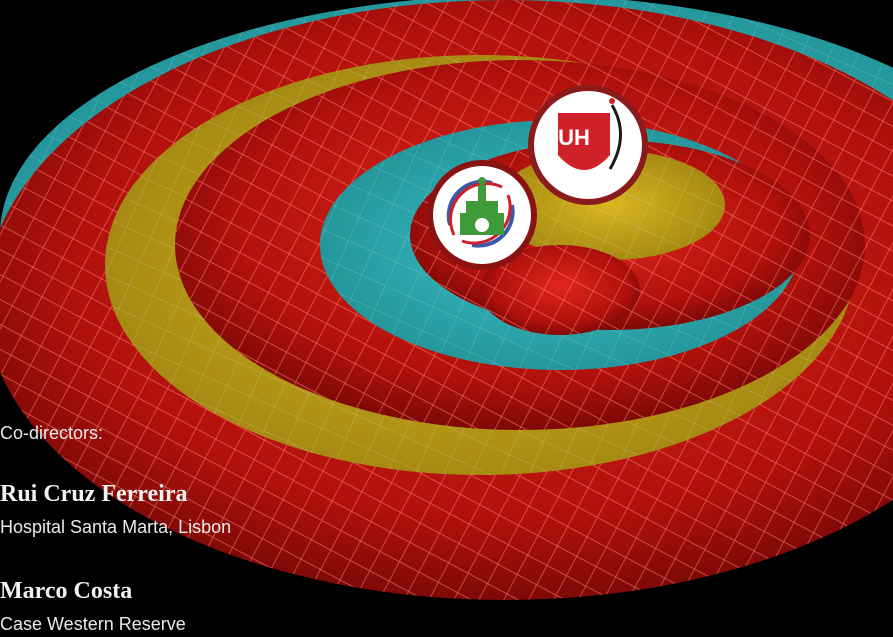  Describe the element at coordinates (66, 591) in the screenshot. I see `director-name: Marco Costa` at that location.